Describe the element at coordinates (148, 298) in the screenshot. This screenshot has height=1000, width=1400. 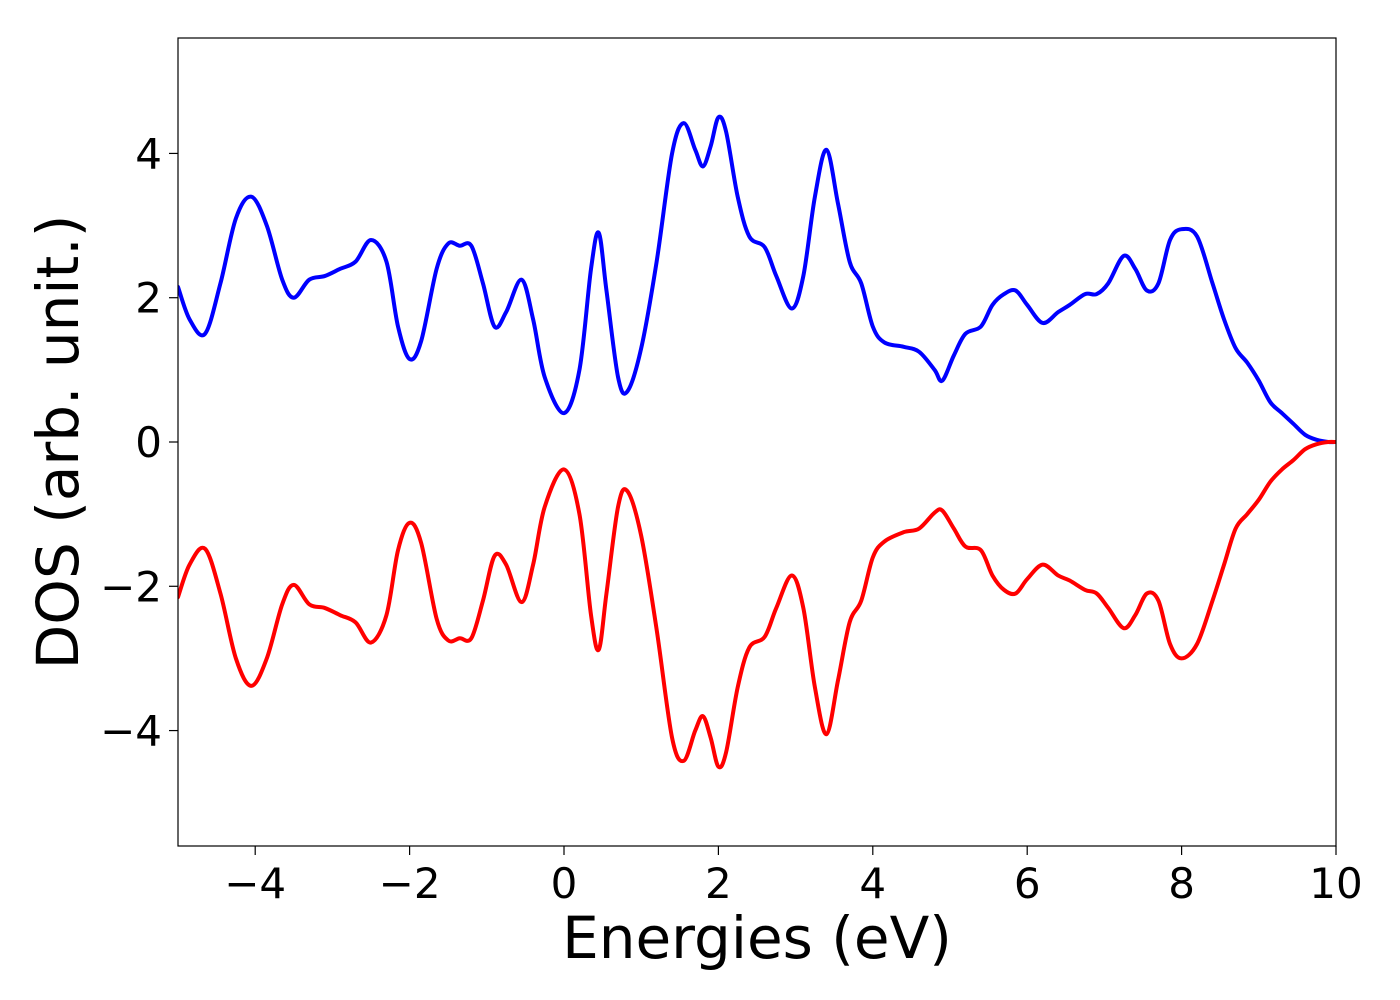
I see `y-tick-label: 2` at that location.